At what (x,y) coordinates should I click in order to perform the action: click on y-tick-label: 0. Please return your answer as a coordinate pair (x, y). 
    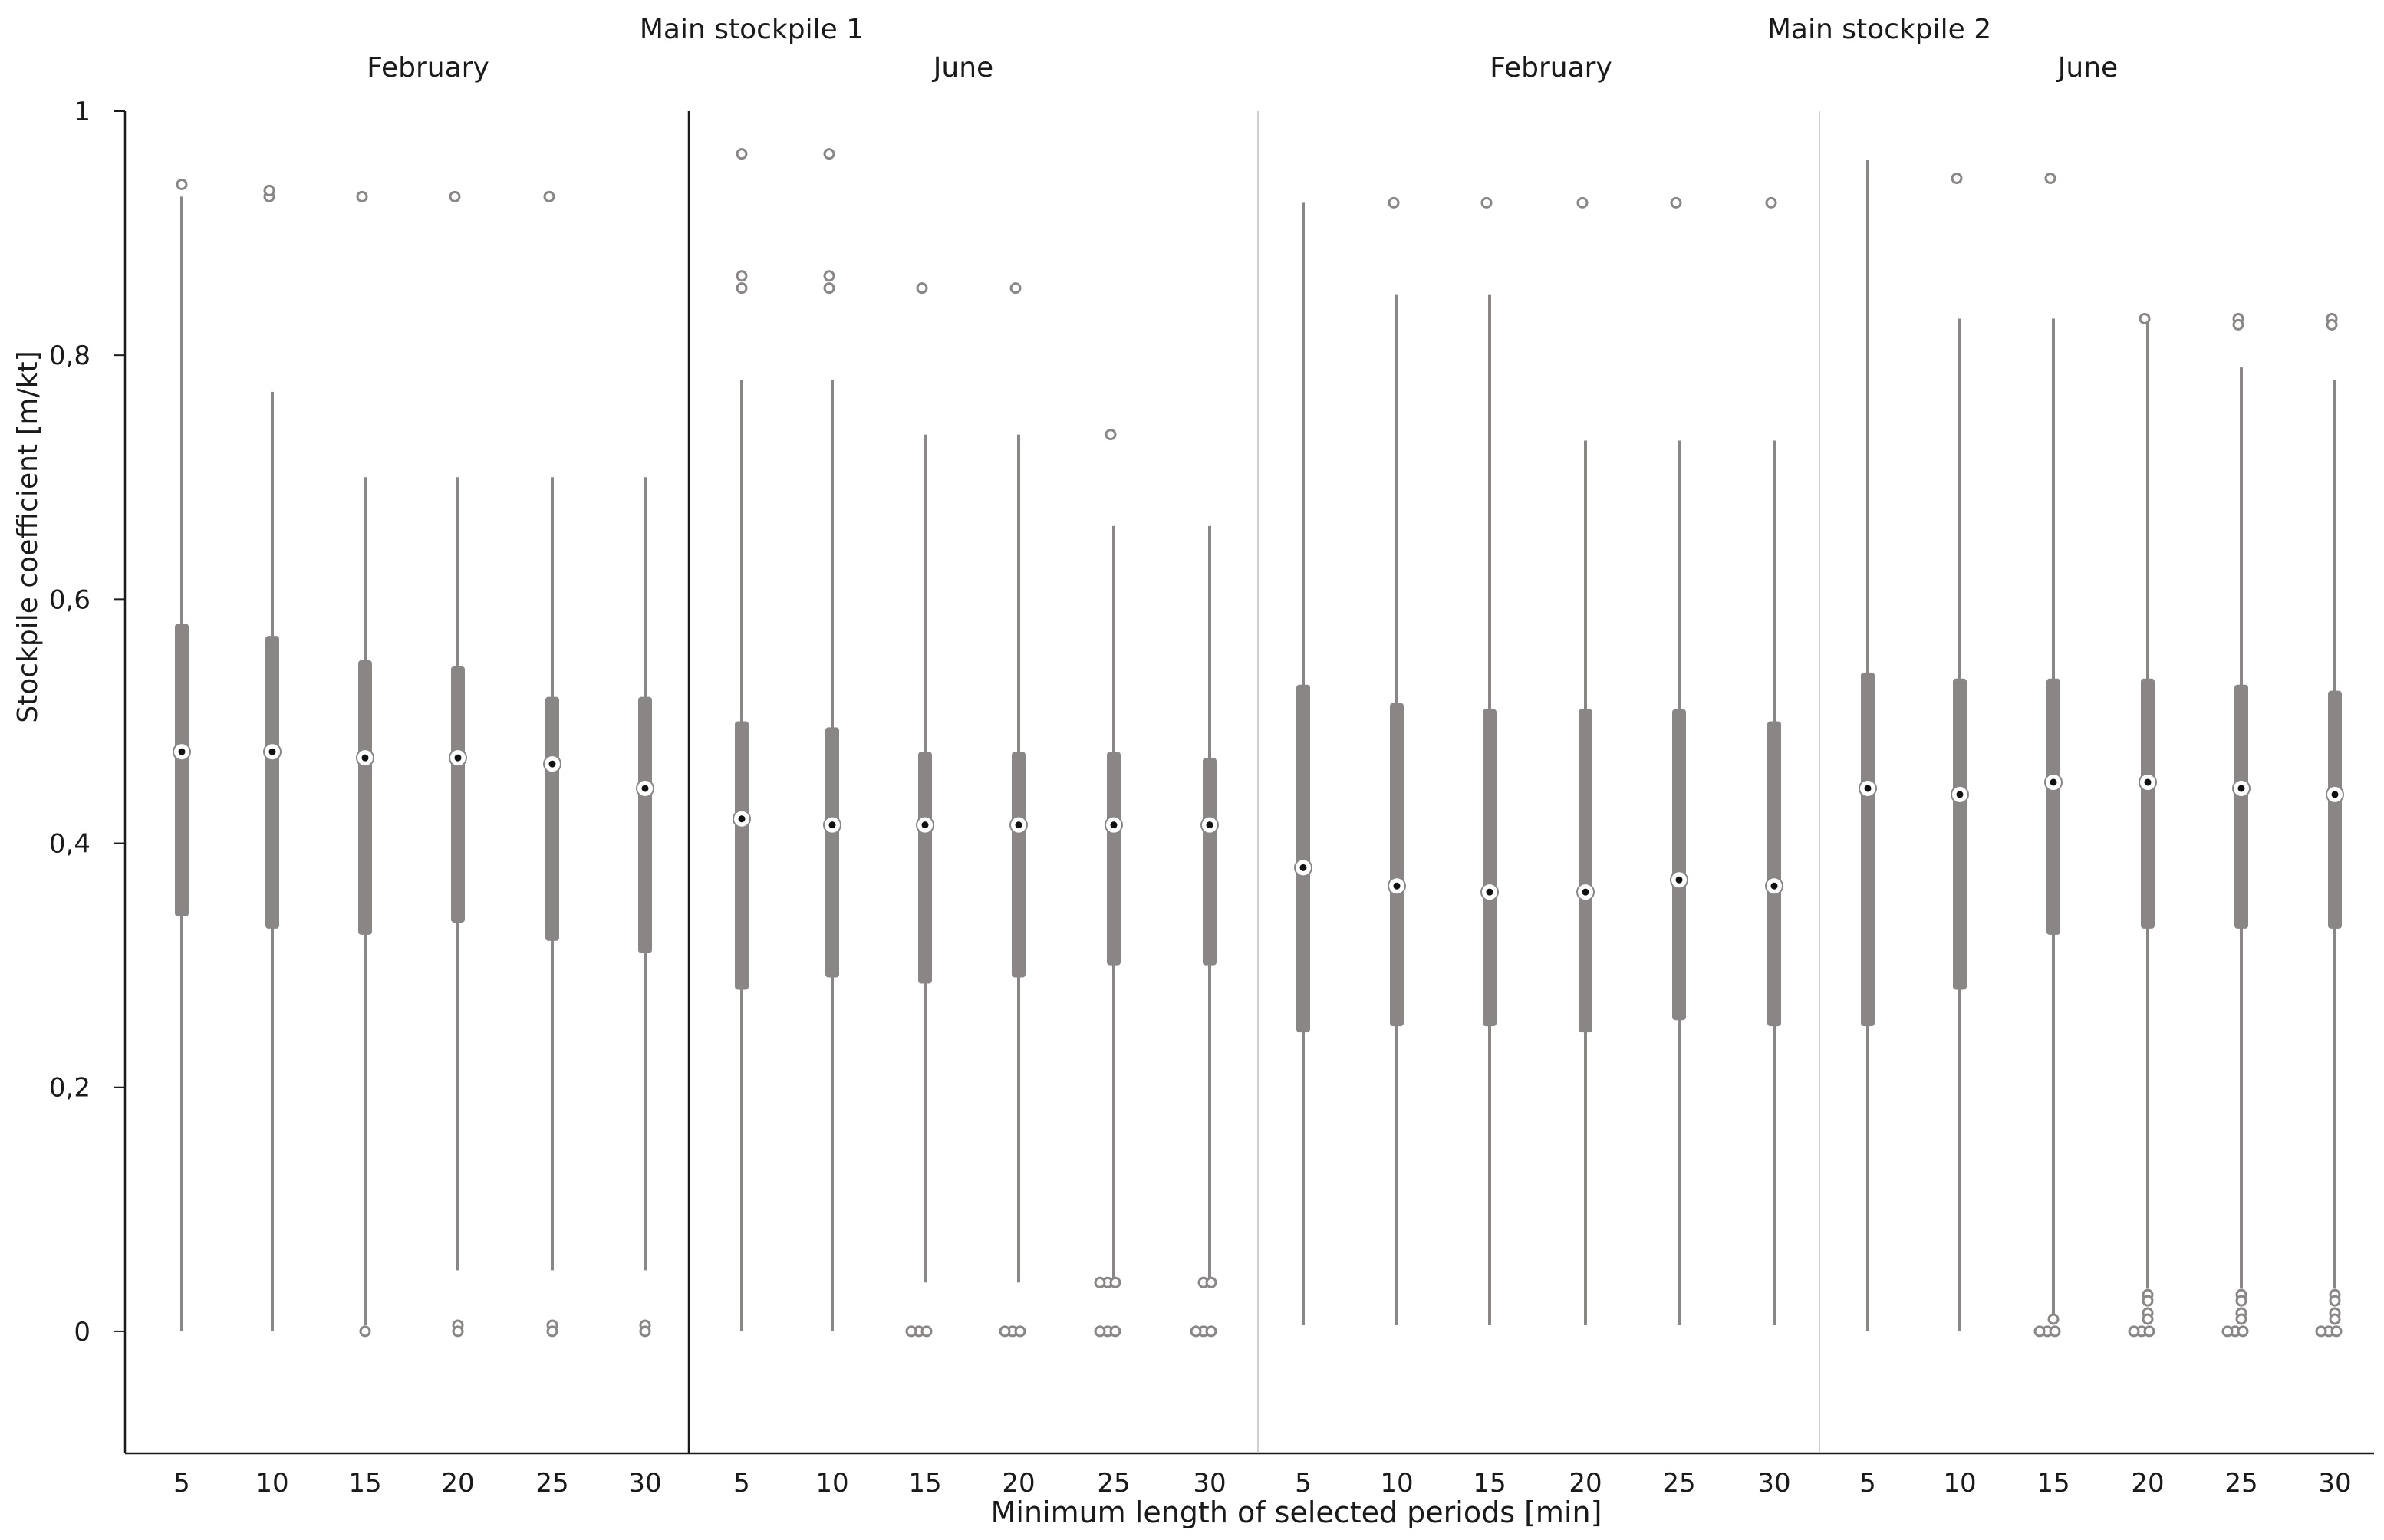
    Looking at the image, I should click on (82, 1332).